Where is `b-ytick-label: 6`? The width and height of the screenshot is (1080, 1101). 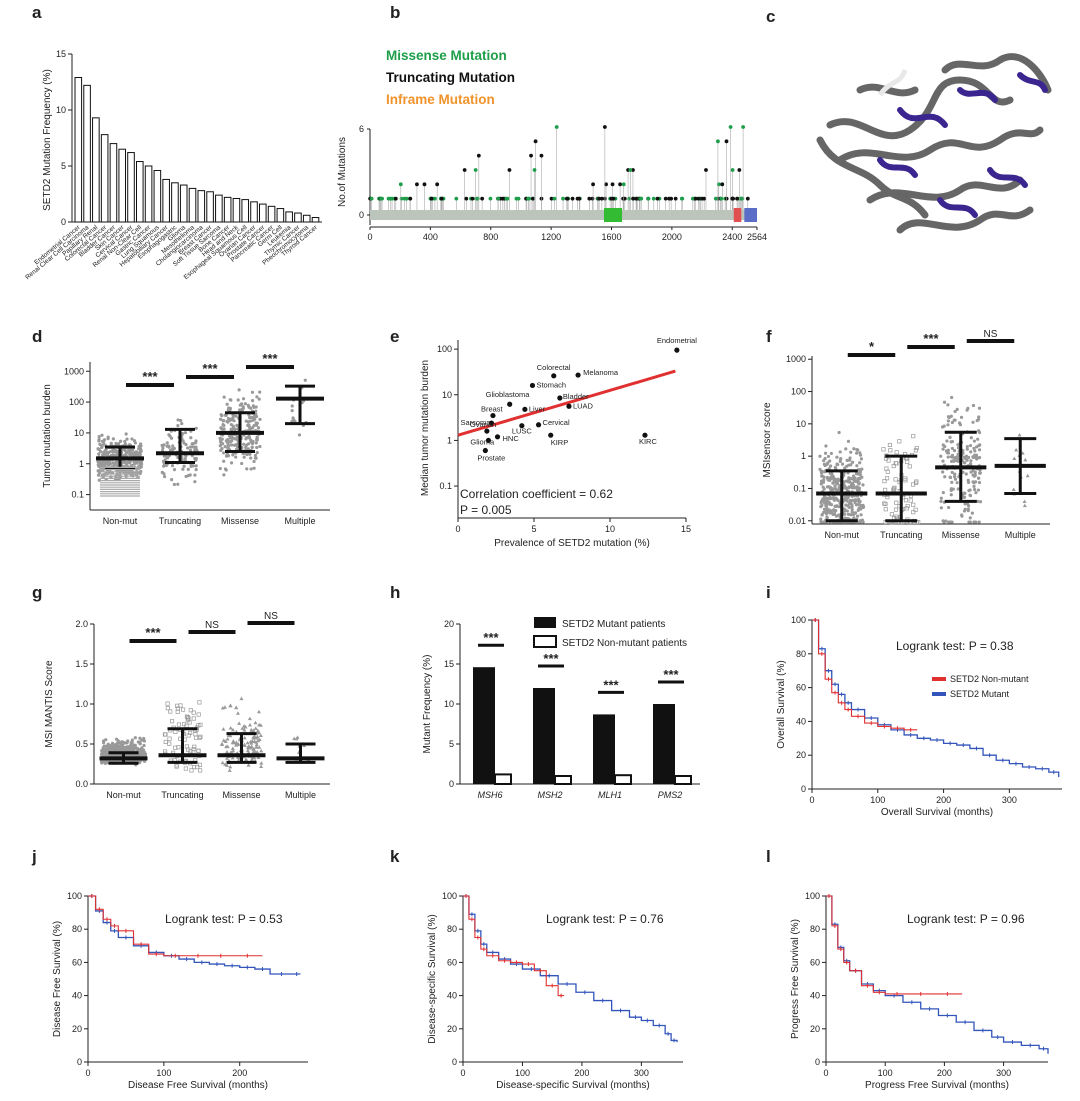 b-ytick-label: 6 is located at coordinates (361, 129).